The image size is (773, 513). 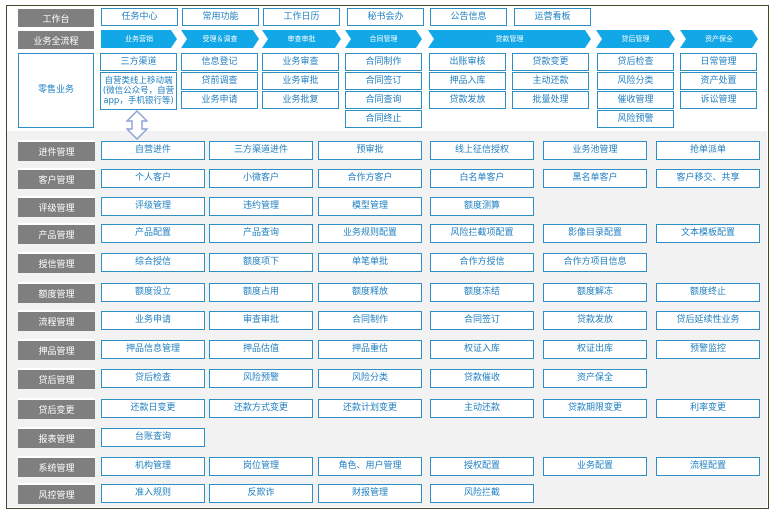 I want to click on retail-function: 业务审查, so click(x=300, y=62).